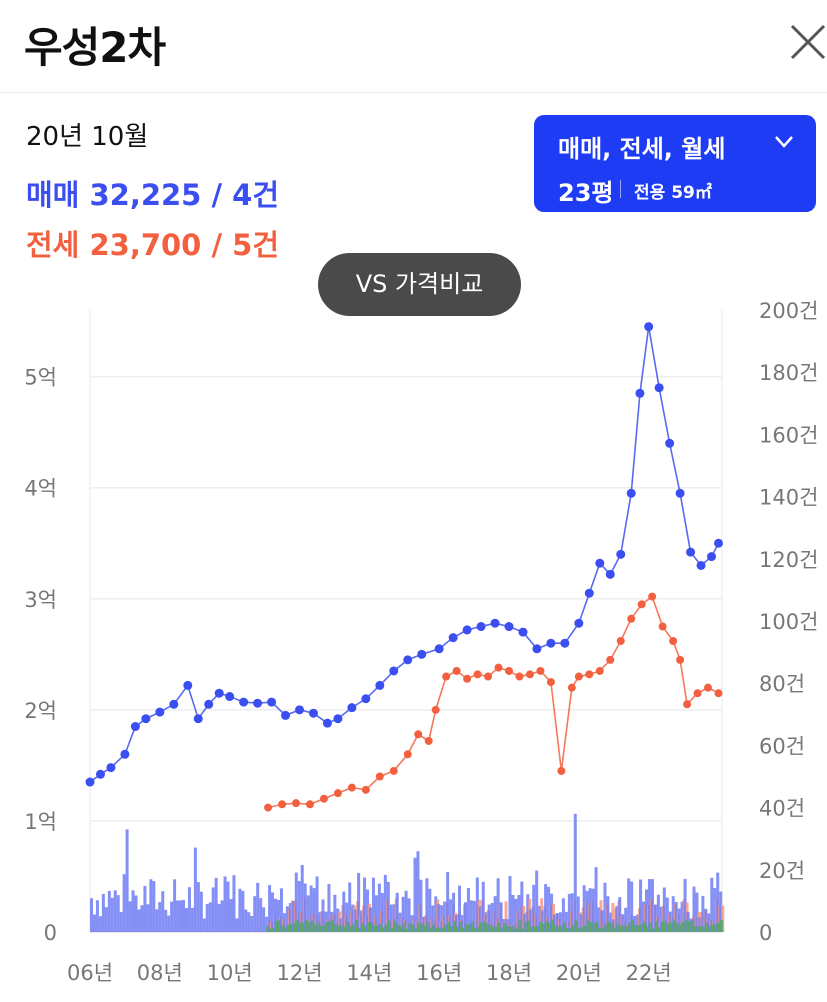  What do you see at coordinates (419, 284) in the screenshot?
I see `vs-compare-button: VS 가격비교` at bounding box center [419, 284].